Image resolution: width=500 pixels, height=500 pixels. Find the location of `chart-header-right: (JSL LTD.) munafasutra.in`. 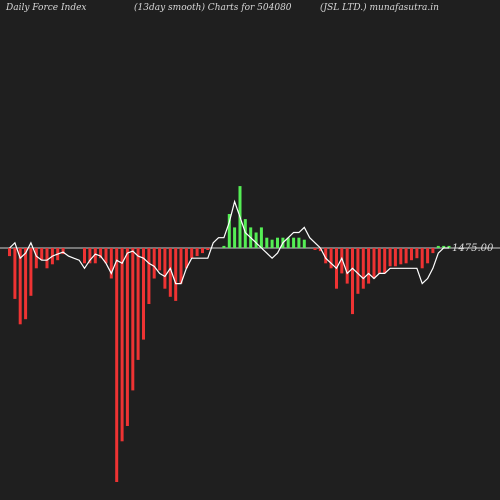

chart-header-right: (JSL LTD.) munafasutra.in is located at coordinates (379, 7).